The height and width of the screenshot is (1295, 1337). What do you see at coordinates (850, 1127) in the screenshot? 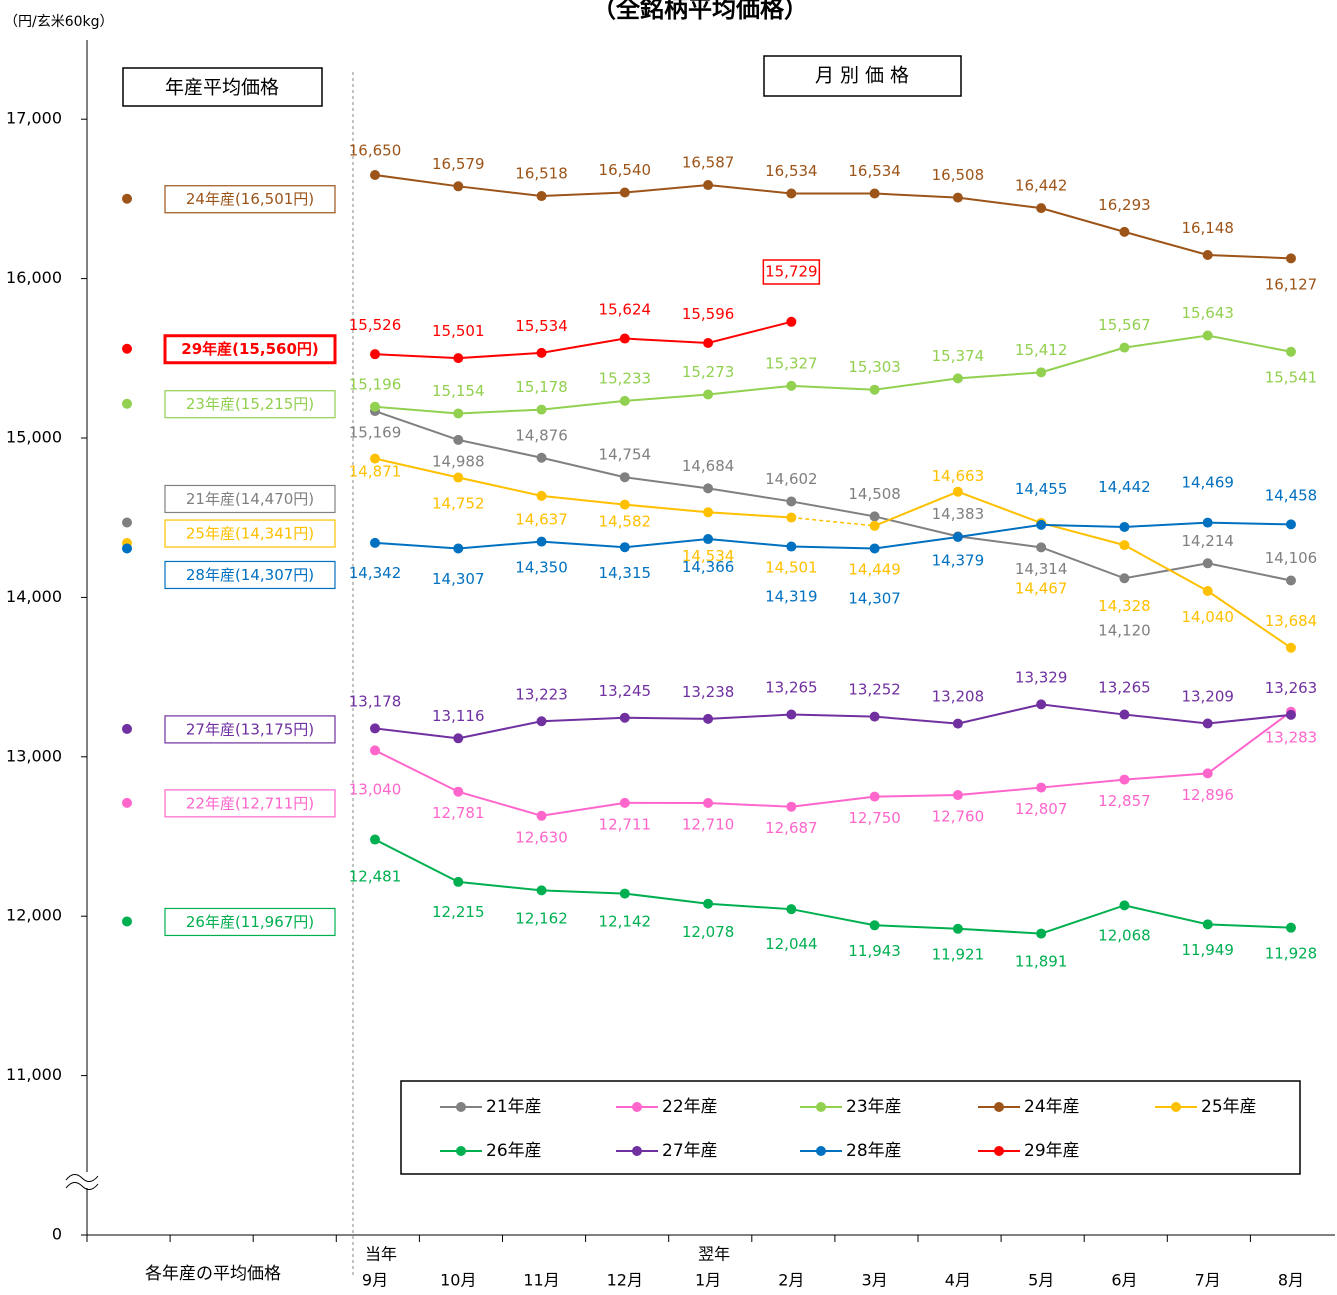
I see `legend-box` at bounding box center [850, 1127].